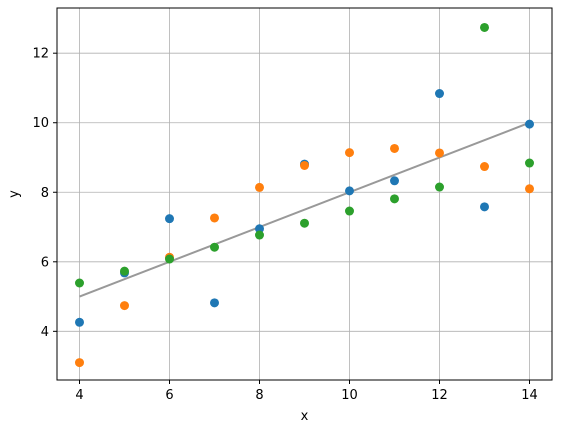 The image size is (562, 432). What do you see at coordinates (259, 395) in the screenshot?
I see `x-tick-label: 8` at bounding box center [259, 395].